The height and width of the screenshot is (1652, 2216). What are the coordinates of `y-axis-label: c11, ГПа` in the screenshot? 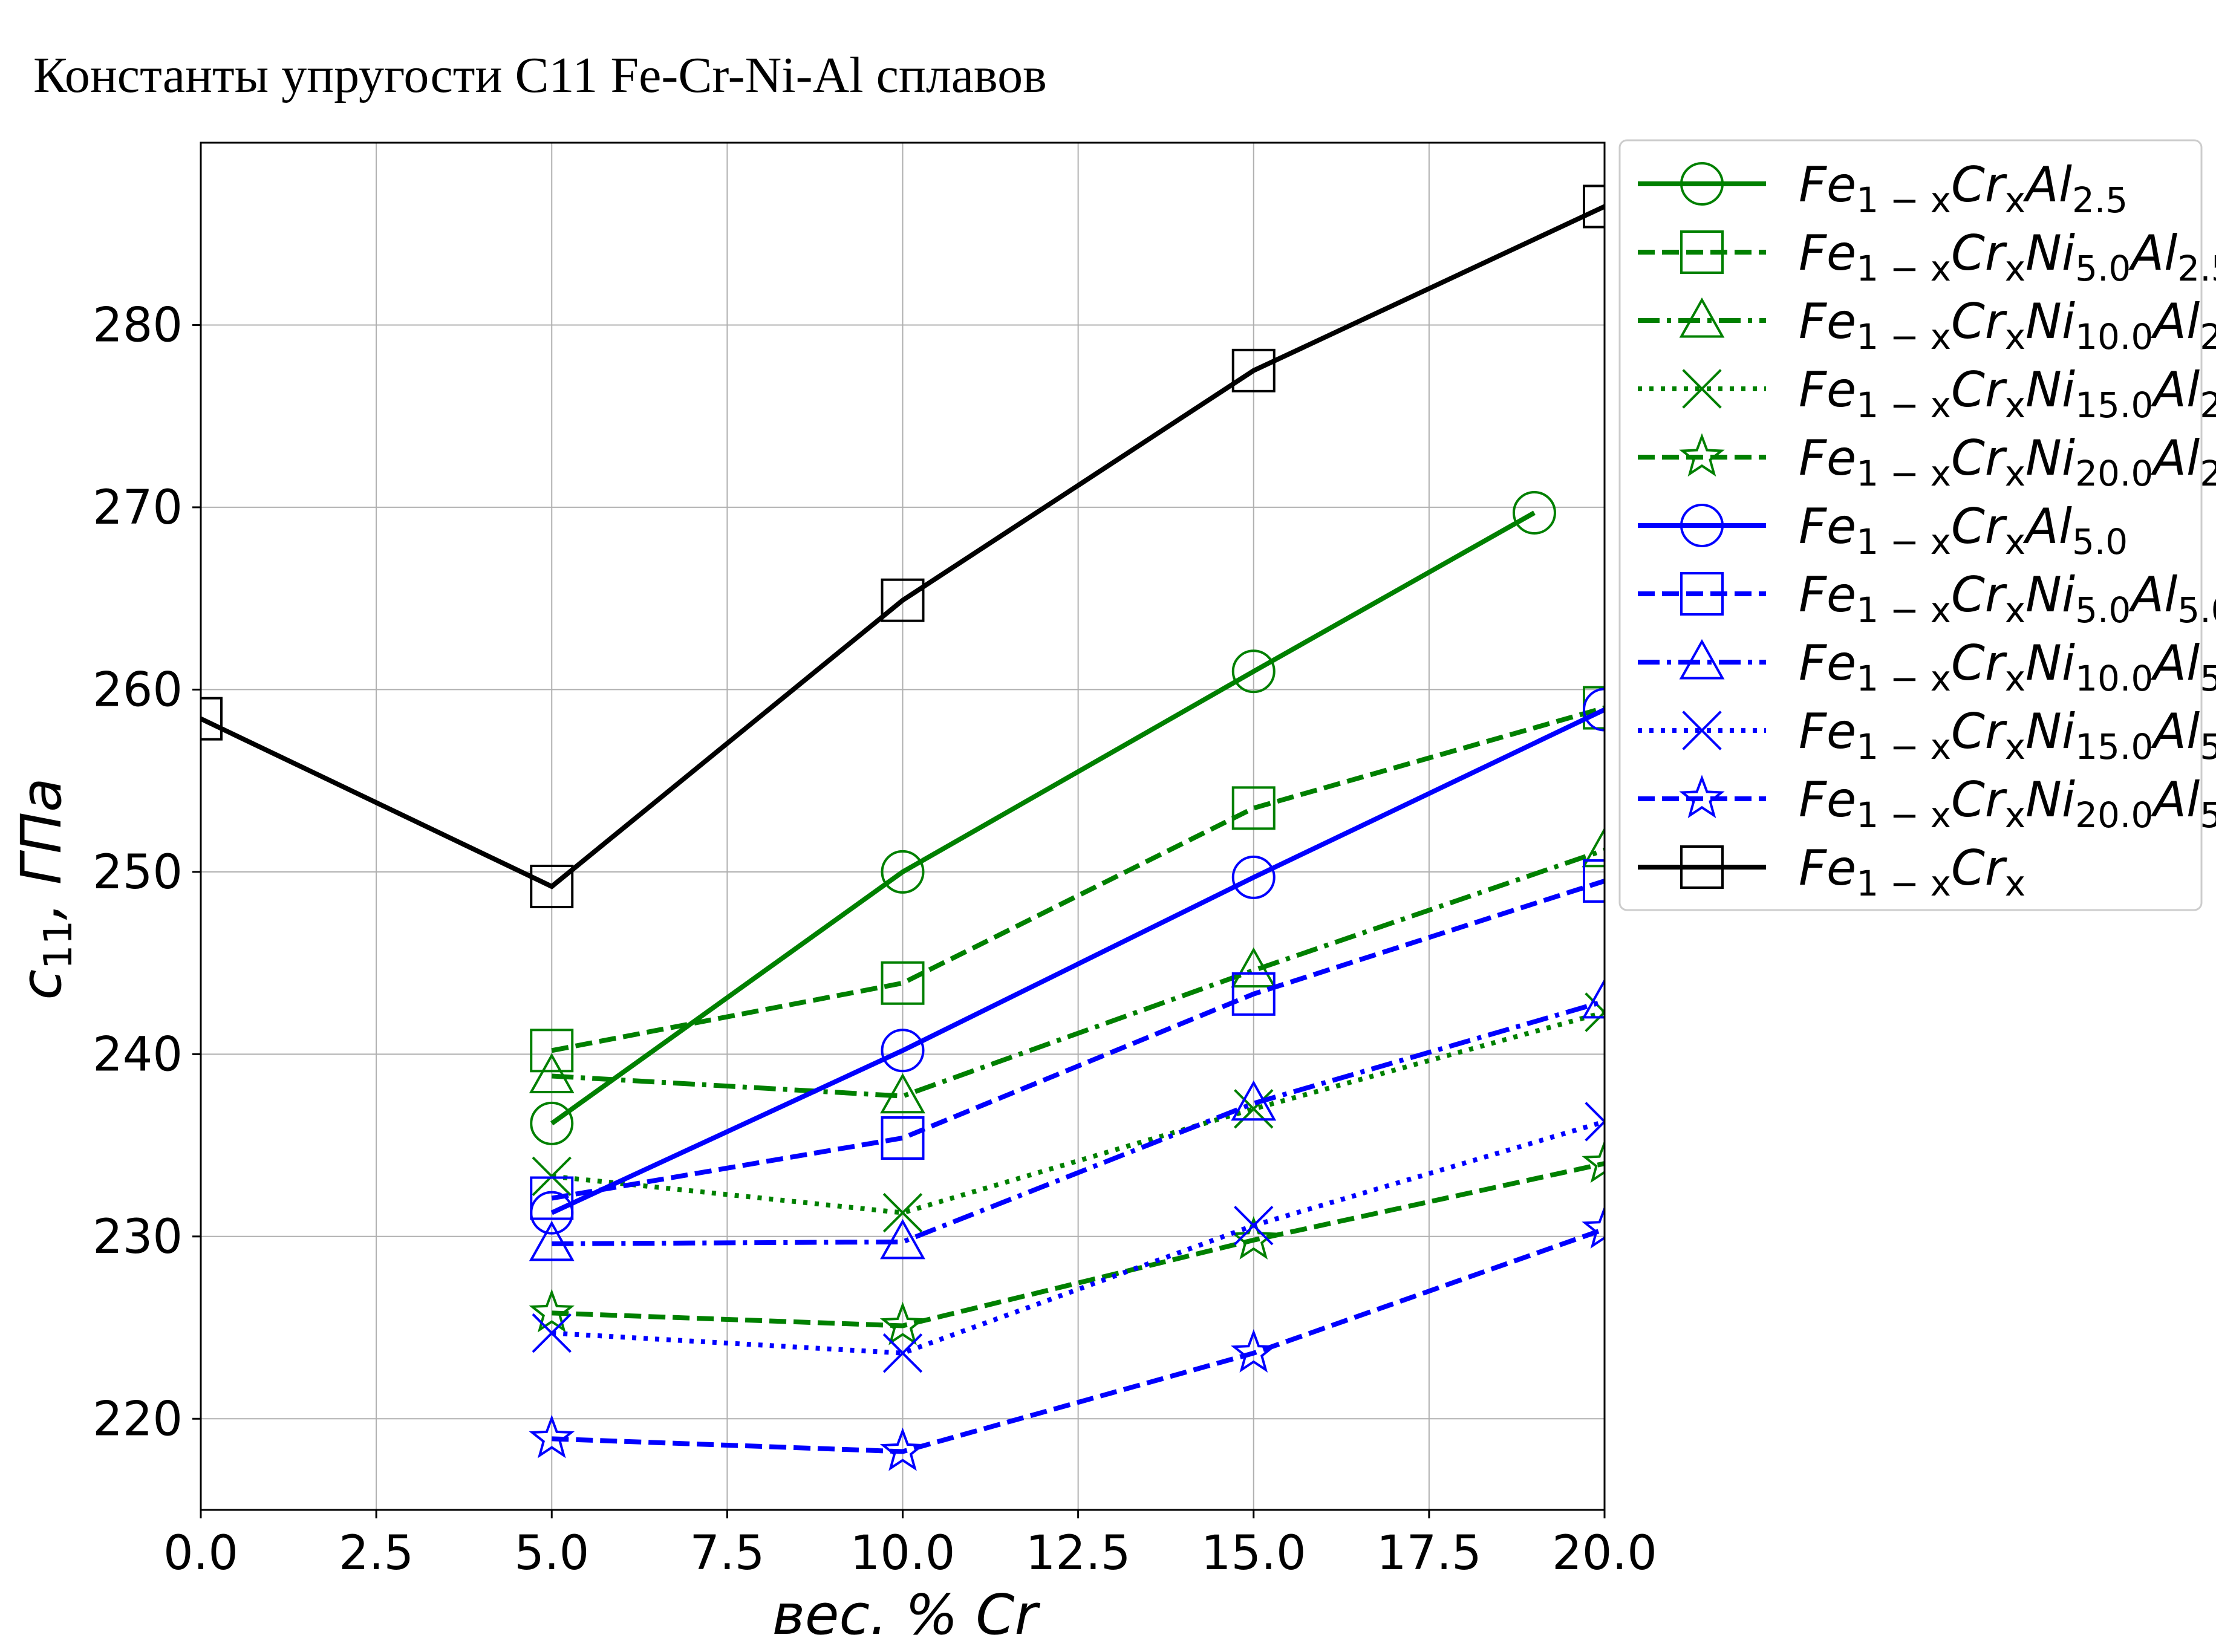 It's located at (45, 889).